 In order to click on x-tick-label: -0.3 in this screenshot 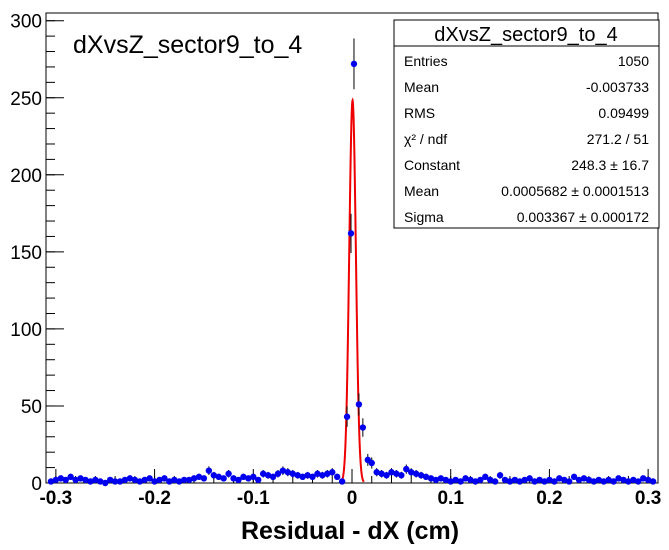, I will do `click(55, 498)`.